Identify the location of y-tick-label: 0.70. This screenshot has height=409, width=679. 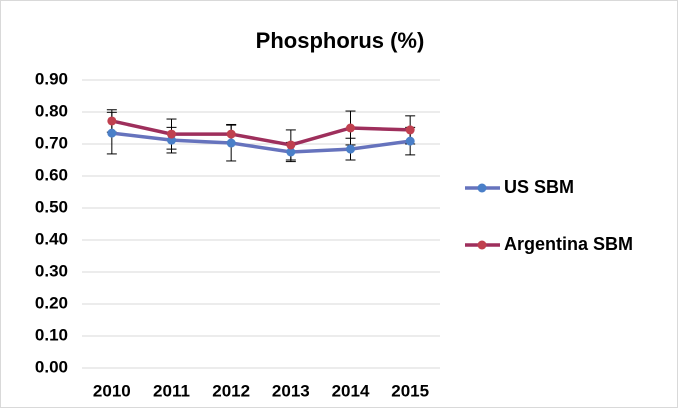
(51, 142).